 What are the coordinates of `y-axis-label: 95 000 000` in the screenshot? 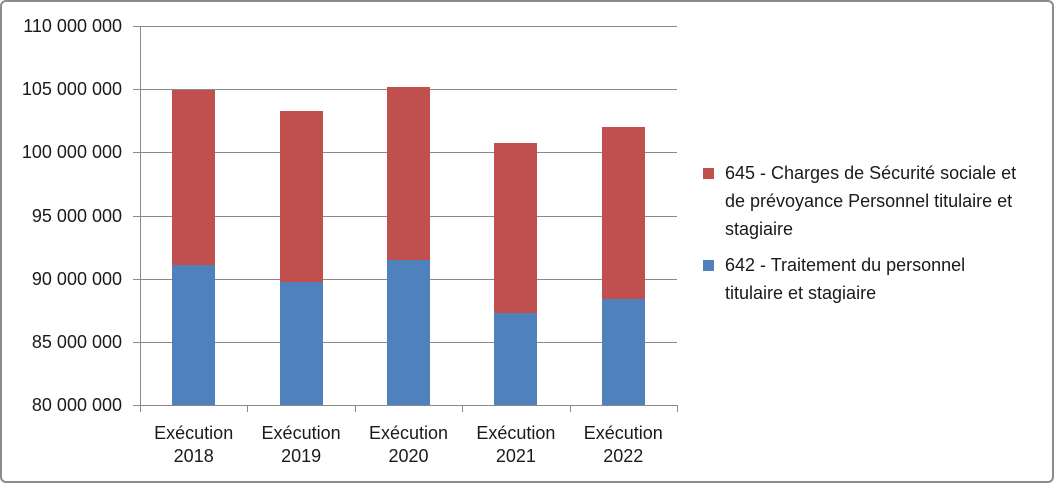 It's located at (76, 215).